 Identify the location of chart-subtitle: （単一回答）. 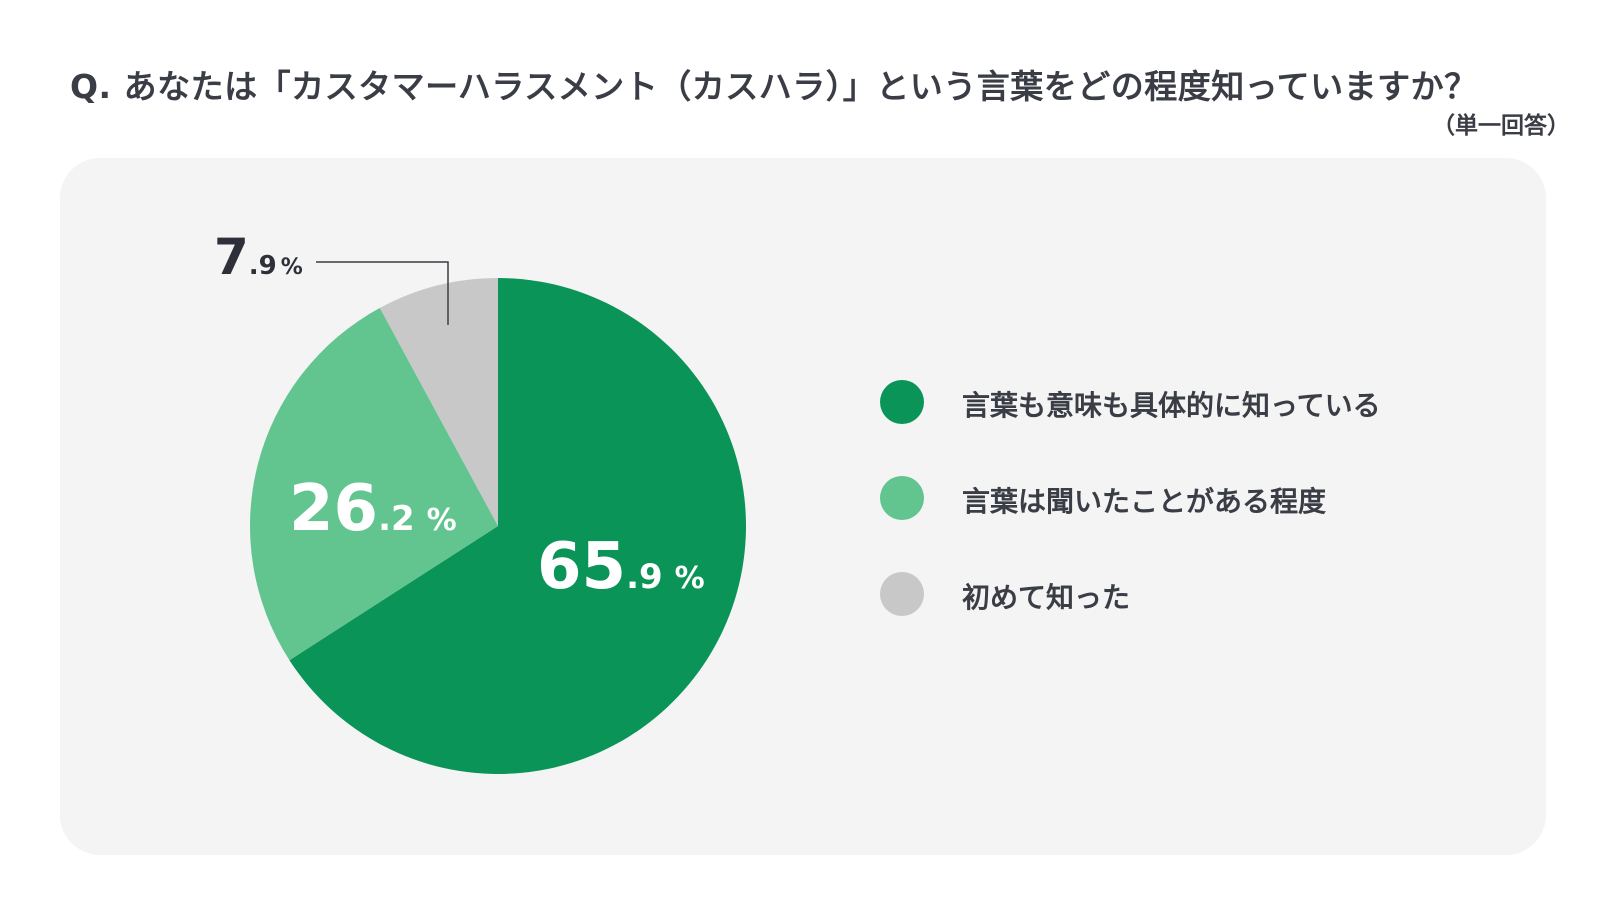
(1501, 126).